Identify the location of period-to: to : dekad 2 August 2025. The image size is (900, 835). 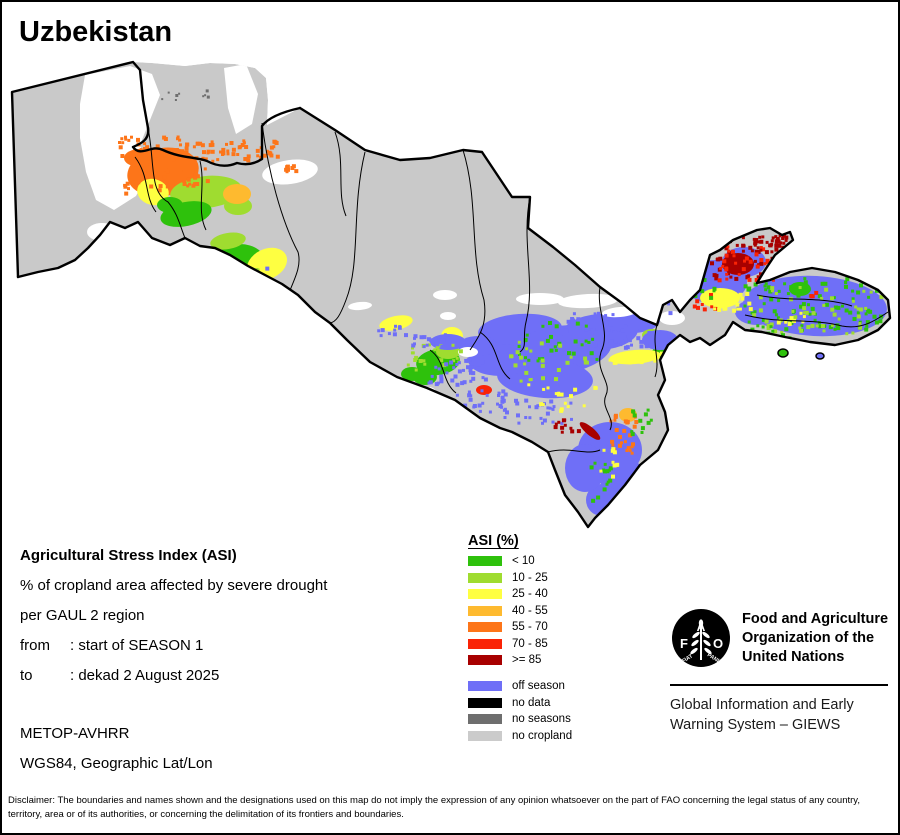
(173, 676).